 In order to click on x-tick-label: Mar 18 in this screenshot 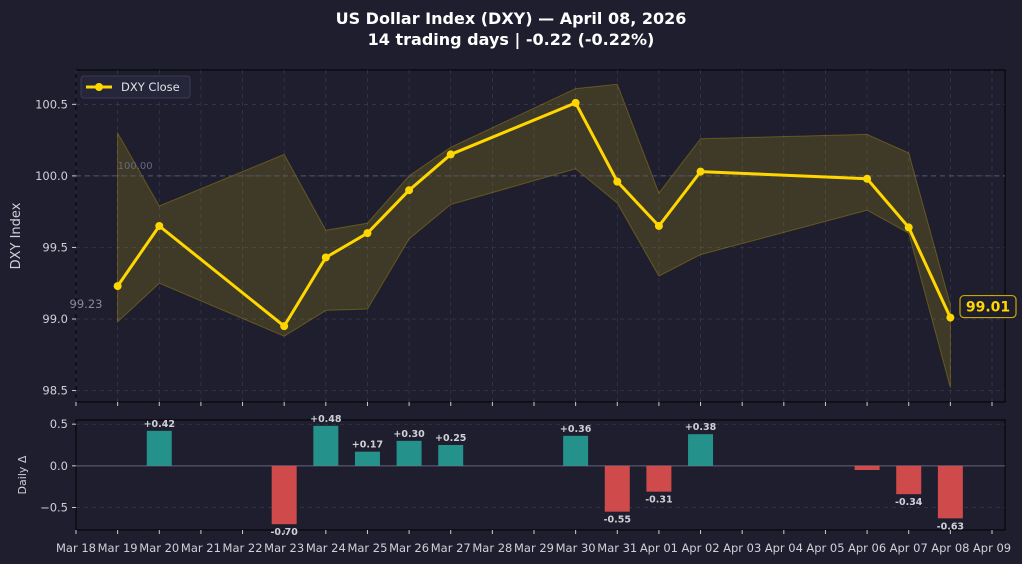, I will do `click(76, 548)`.